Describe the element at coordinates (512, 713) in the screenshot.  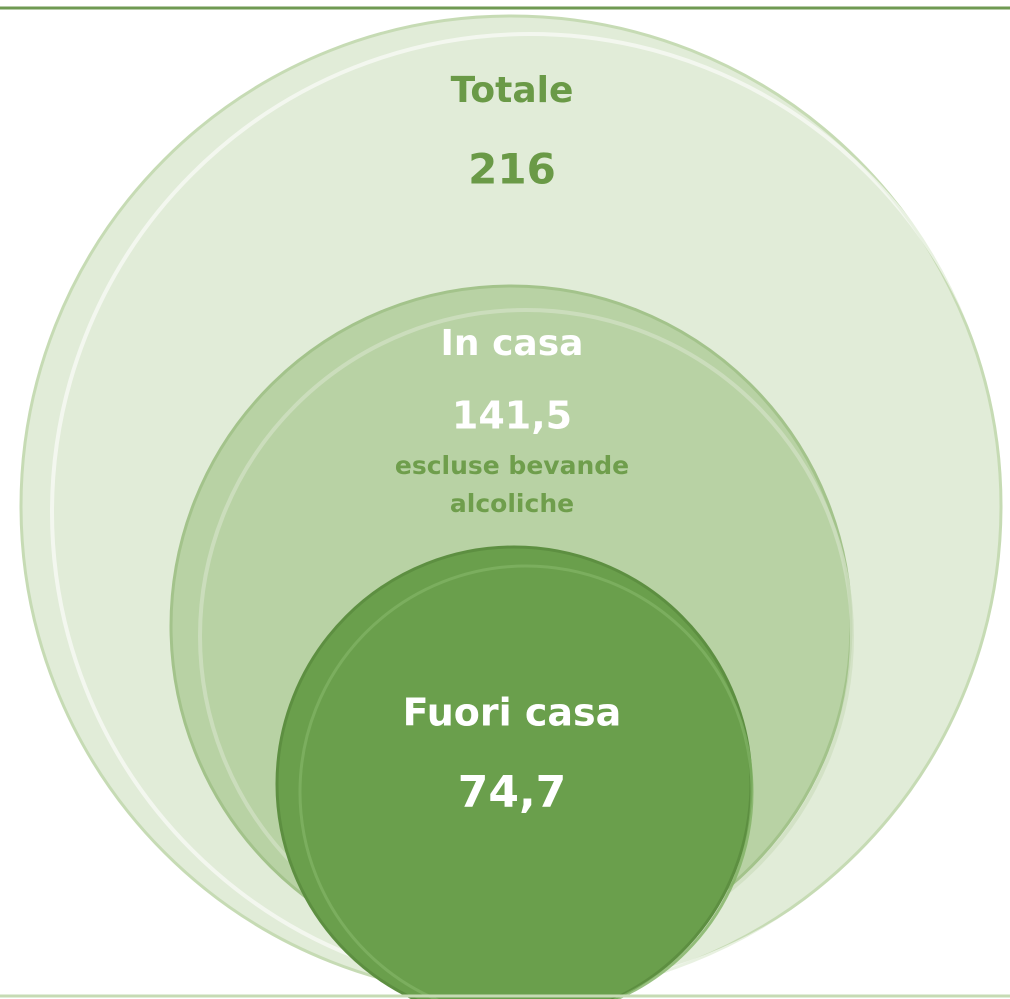
I see `inner-label: Fuori casa` at that location.